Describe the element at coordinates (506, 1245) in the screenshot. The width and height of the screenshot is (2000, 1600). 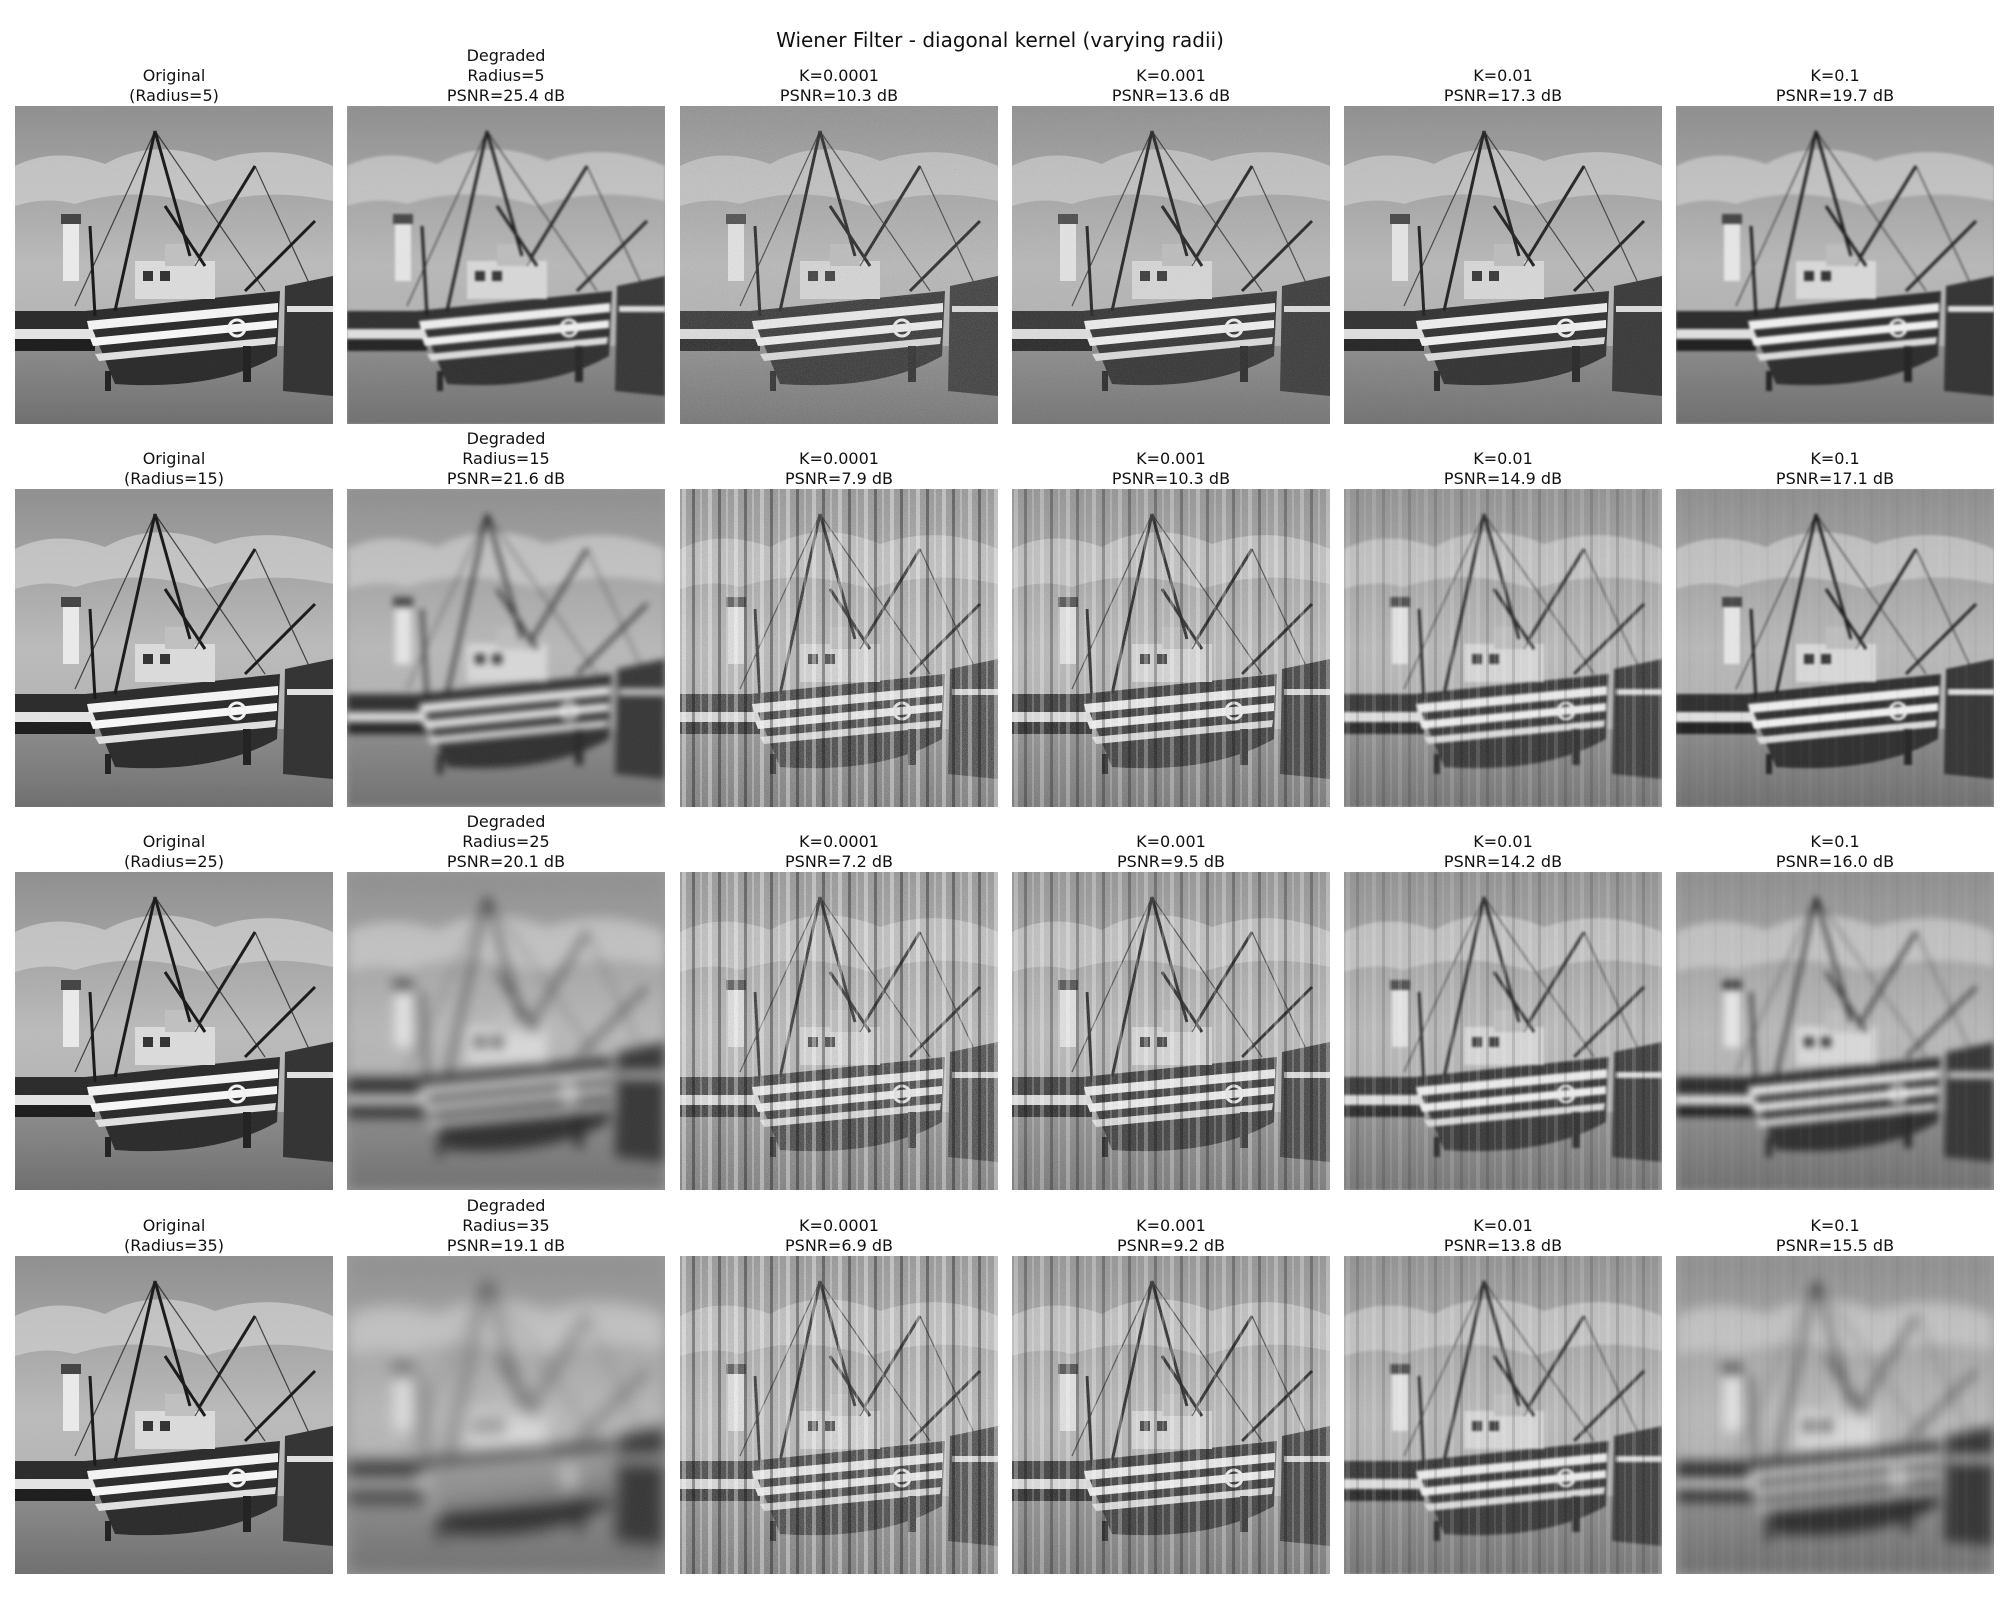
I see `caption-line: PSNR=19.1 dB` at that location.